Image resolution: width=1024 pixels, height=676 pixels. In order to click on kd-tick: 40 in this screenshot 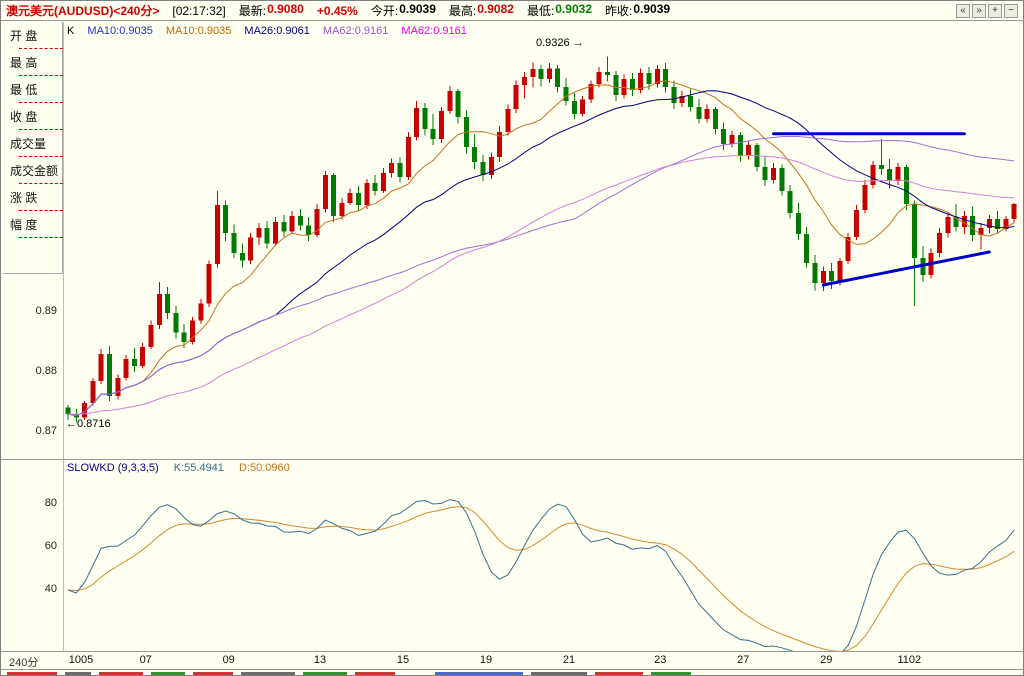, I will do `click(50, 589)`.